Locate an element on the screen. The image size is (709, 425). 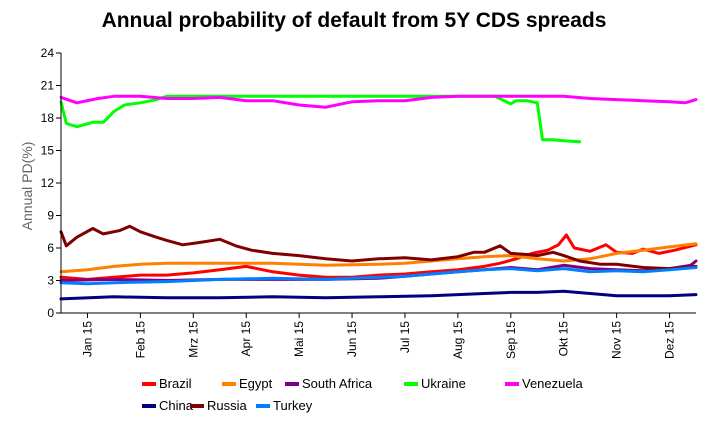
x-tick-label: Feb 15 is located at coordinates (140, 340).